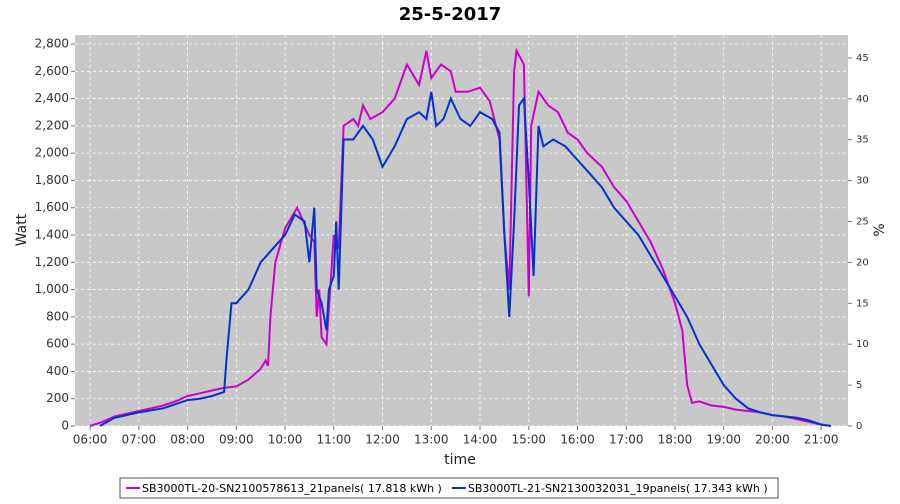 Image resolution: width=900 pixels, height=504 pixels. What do you see at coordinates (772, 440) in the screenshot?
I see `x-tick-label: 20:00` at bounding box center [772, 440].